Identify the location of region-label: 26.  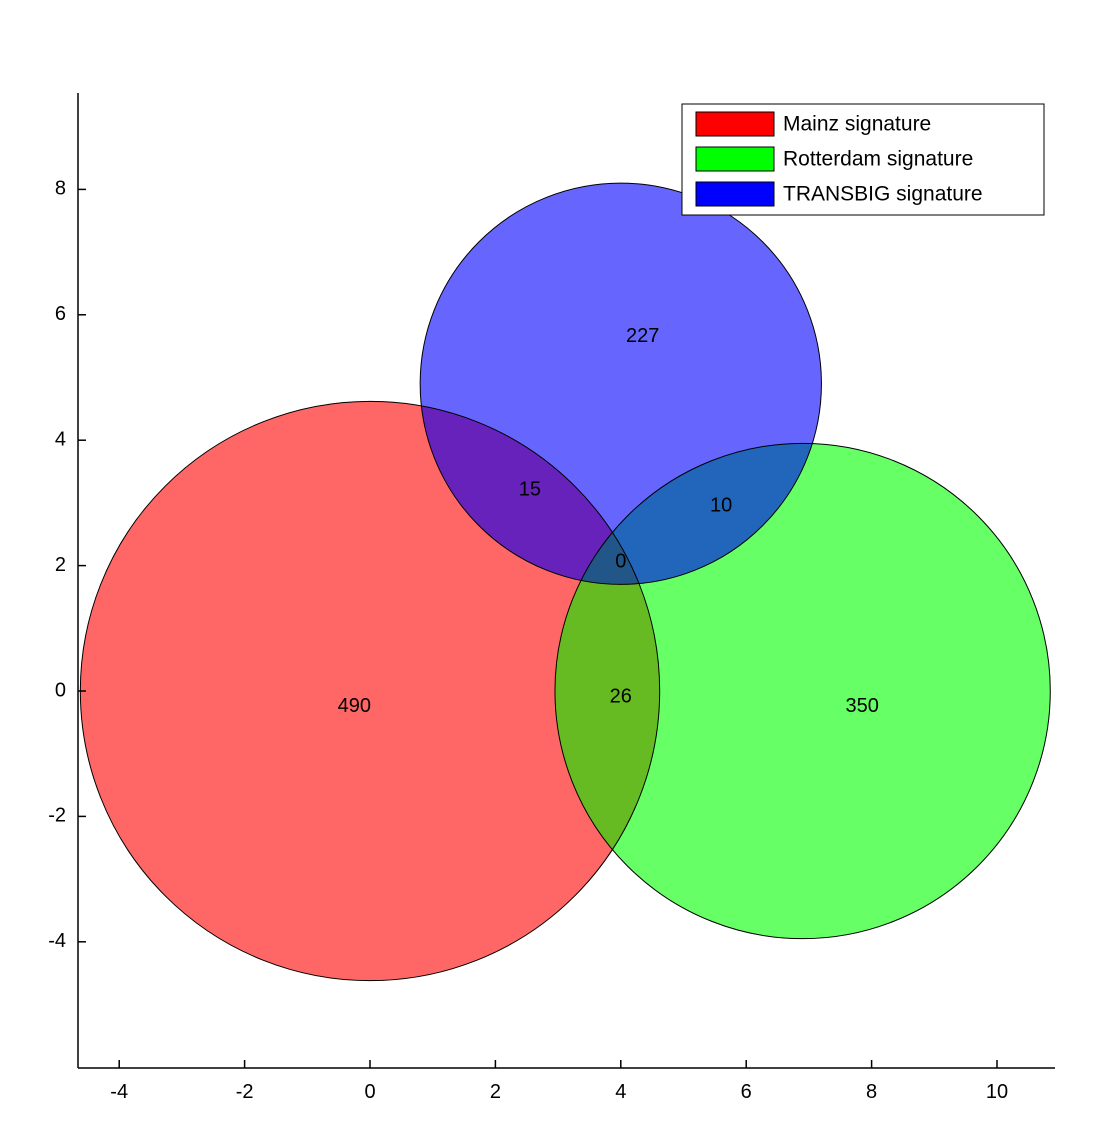
(621, 697).